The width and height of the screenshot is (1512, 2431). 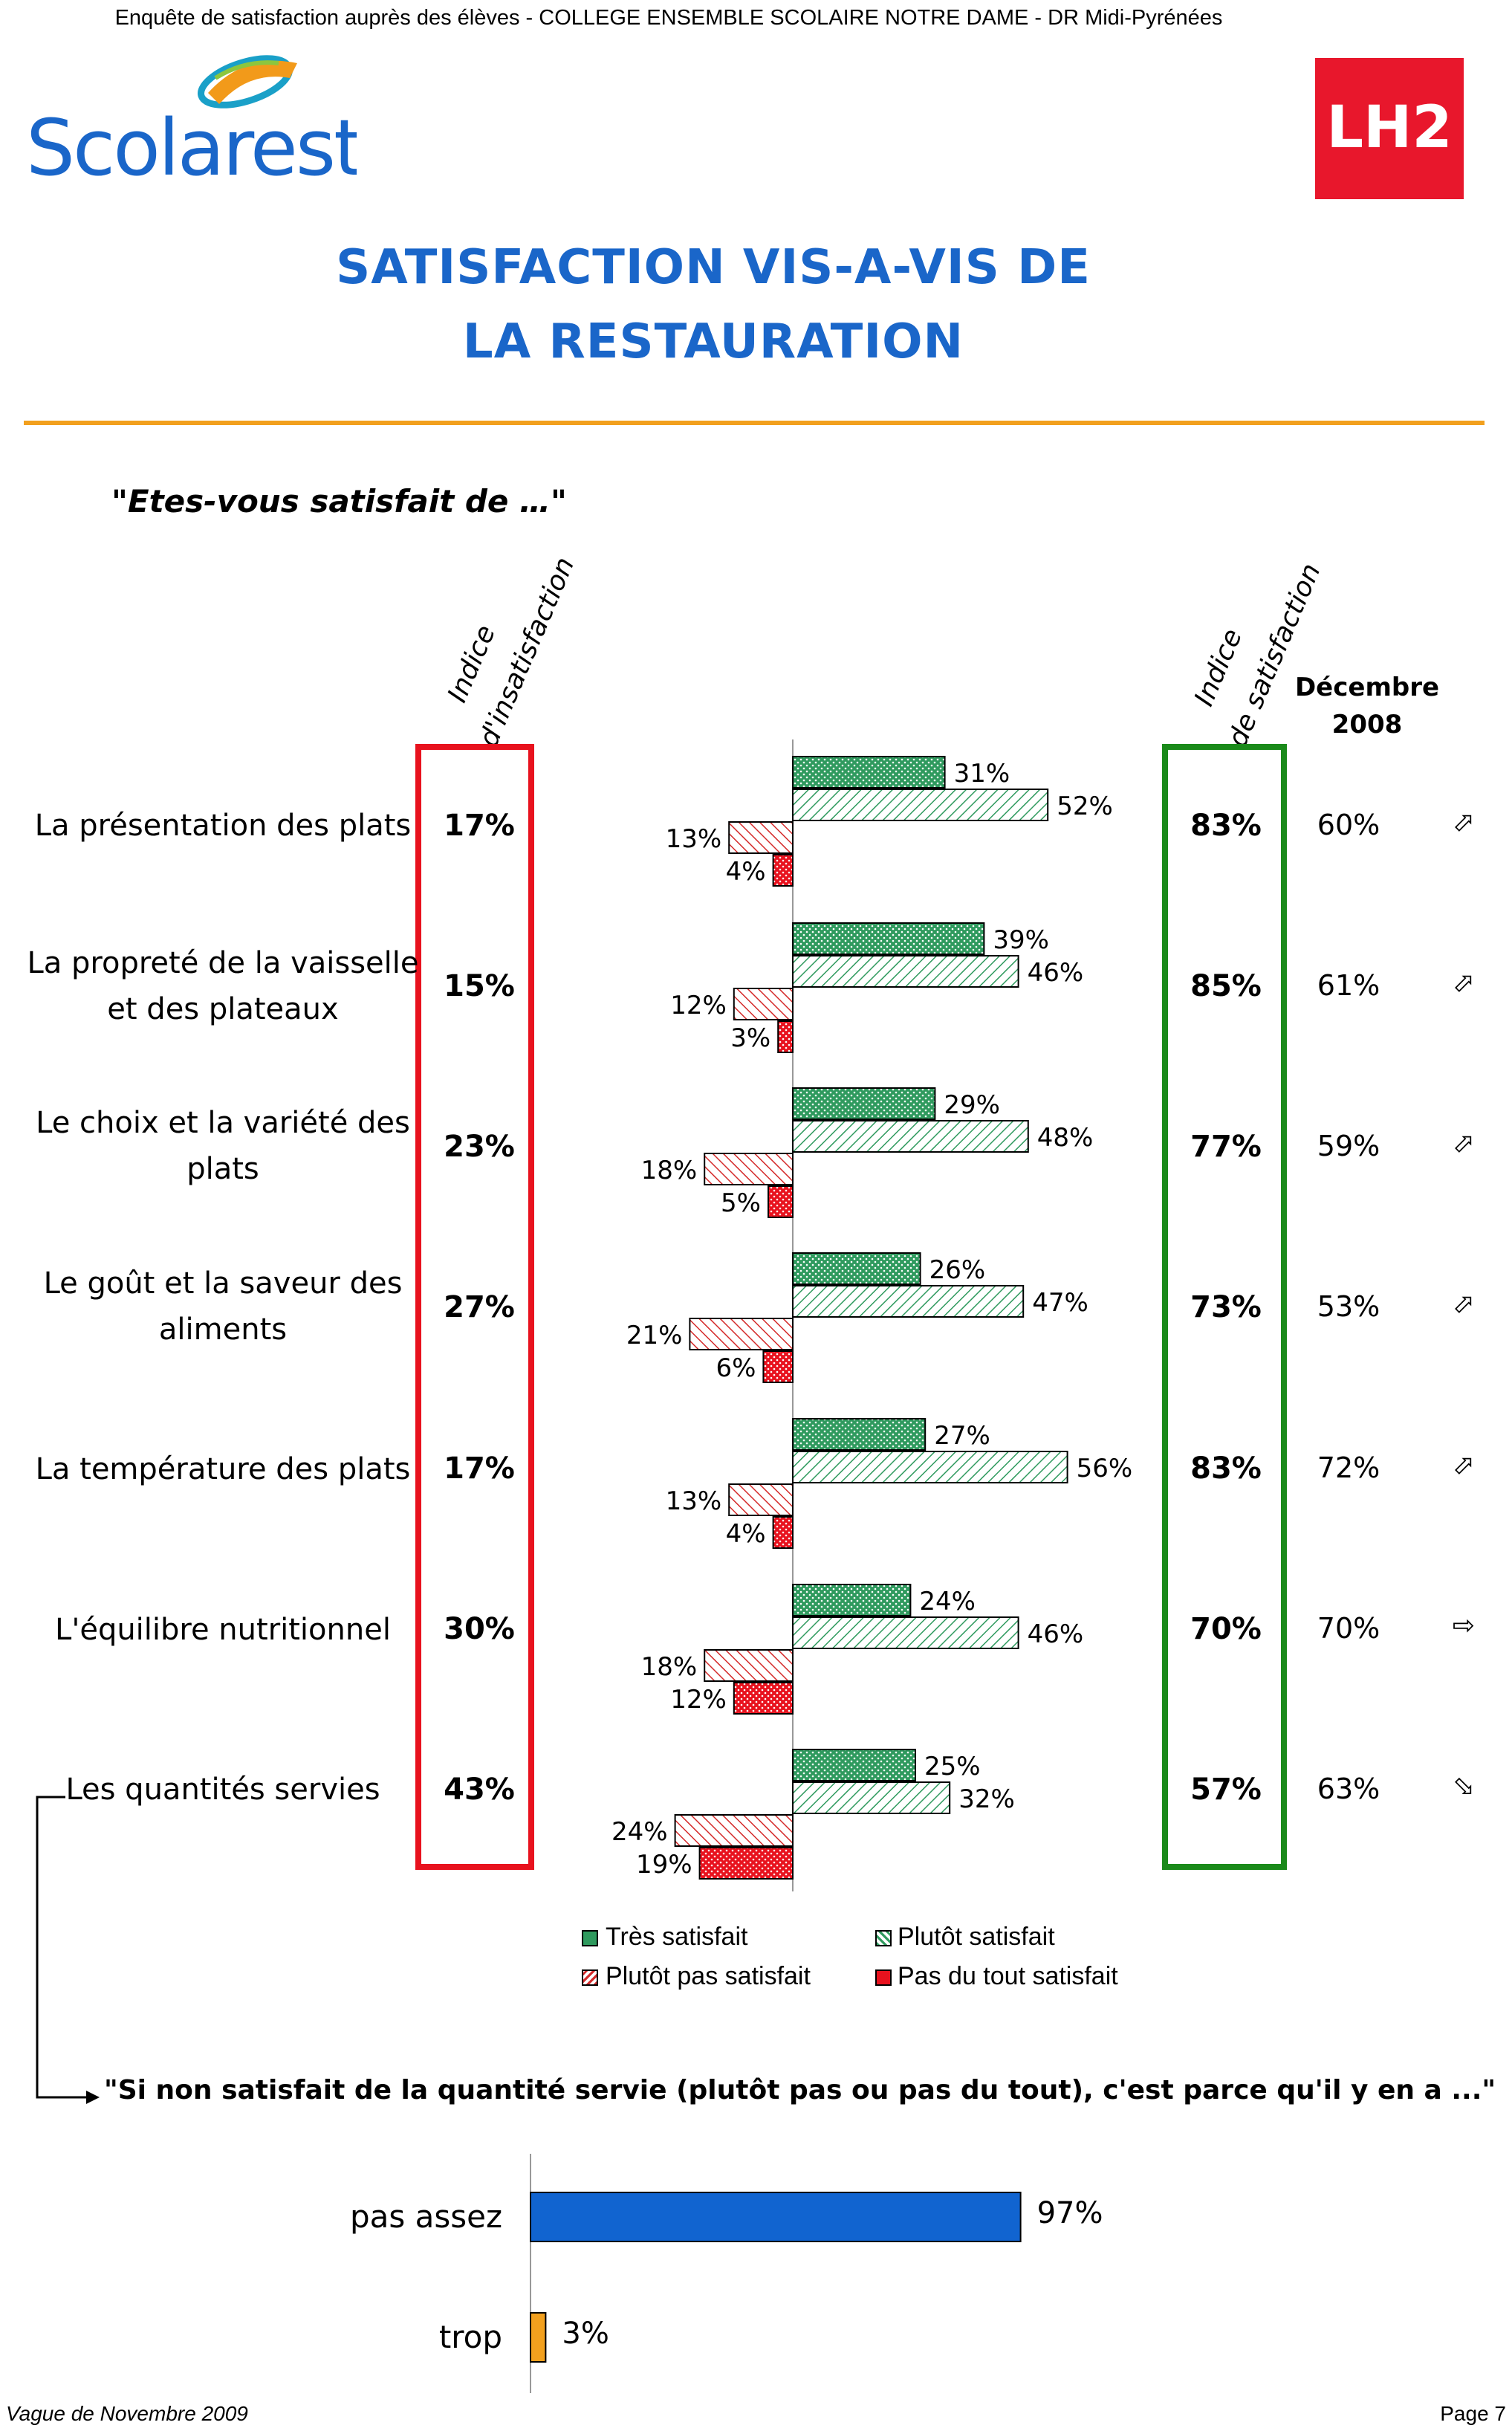 I want to click on legend-swatch-tres-satisfait, so click(x=590, y=1938).